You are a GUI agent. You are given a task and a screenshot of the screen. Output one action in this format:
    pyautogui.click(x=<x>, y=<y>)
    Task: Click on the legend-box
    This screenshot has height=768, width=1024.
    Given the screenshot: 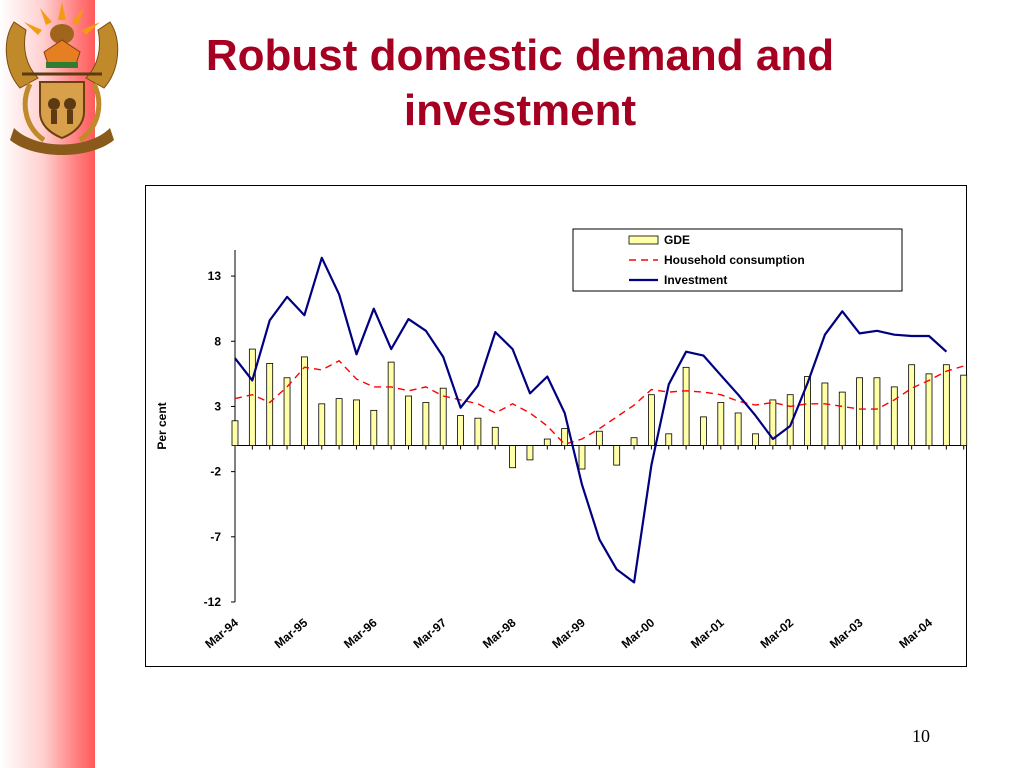 What is the action you would take?
    pyautogui.click(x=737, y=260)
    